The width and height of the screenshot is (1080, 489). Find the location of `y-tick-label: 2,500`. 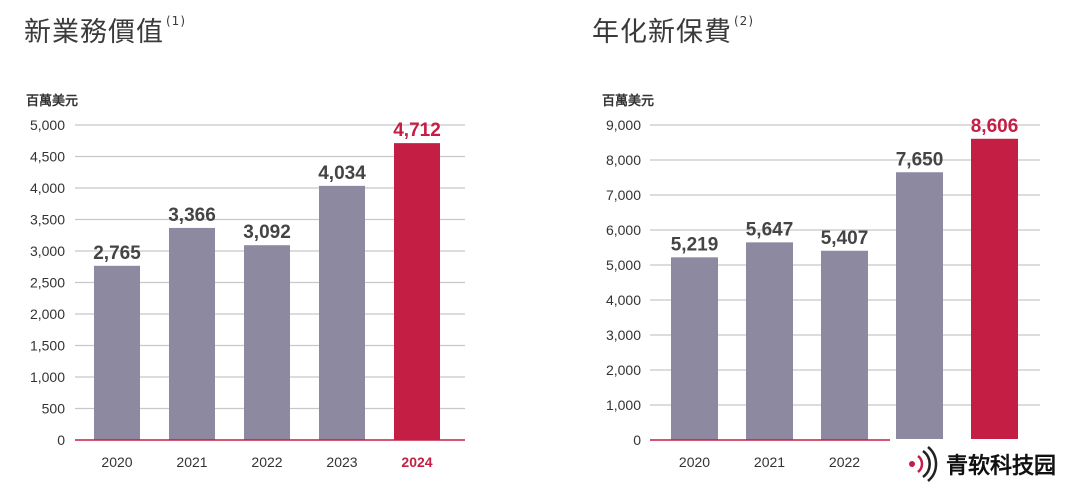

y-tick-label: 2,500 is located at coordinates (47, 283).